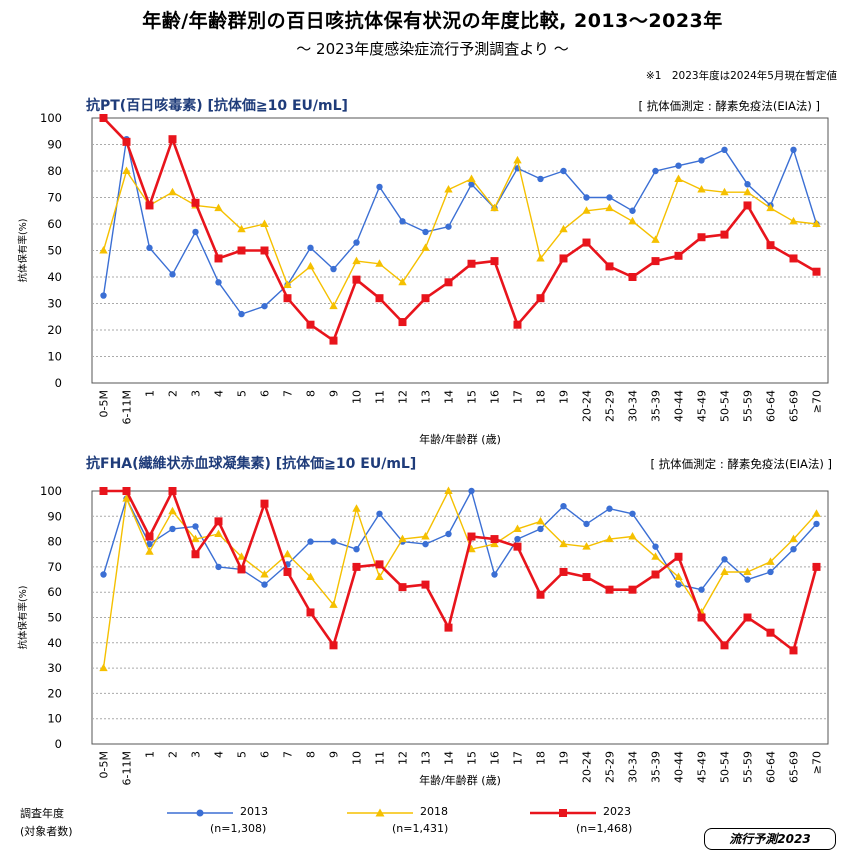 The image size is (865, 865). What do you see at coordinates (564, 758) in the screenshot?
I see `fha-x-tick-label: 19` at bounding box center [564, 758].